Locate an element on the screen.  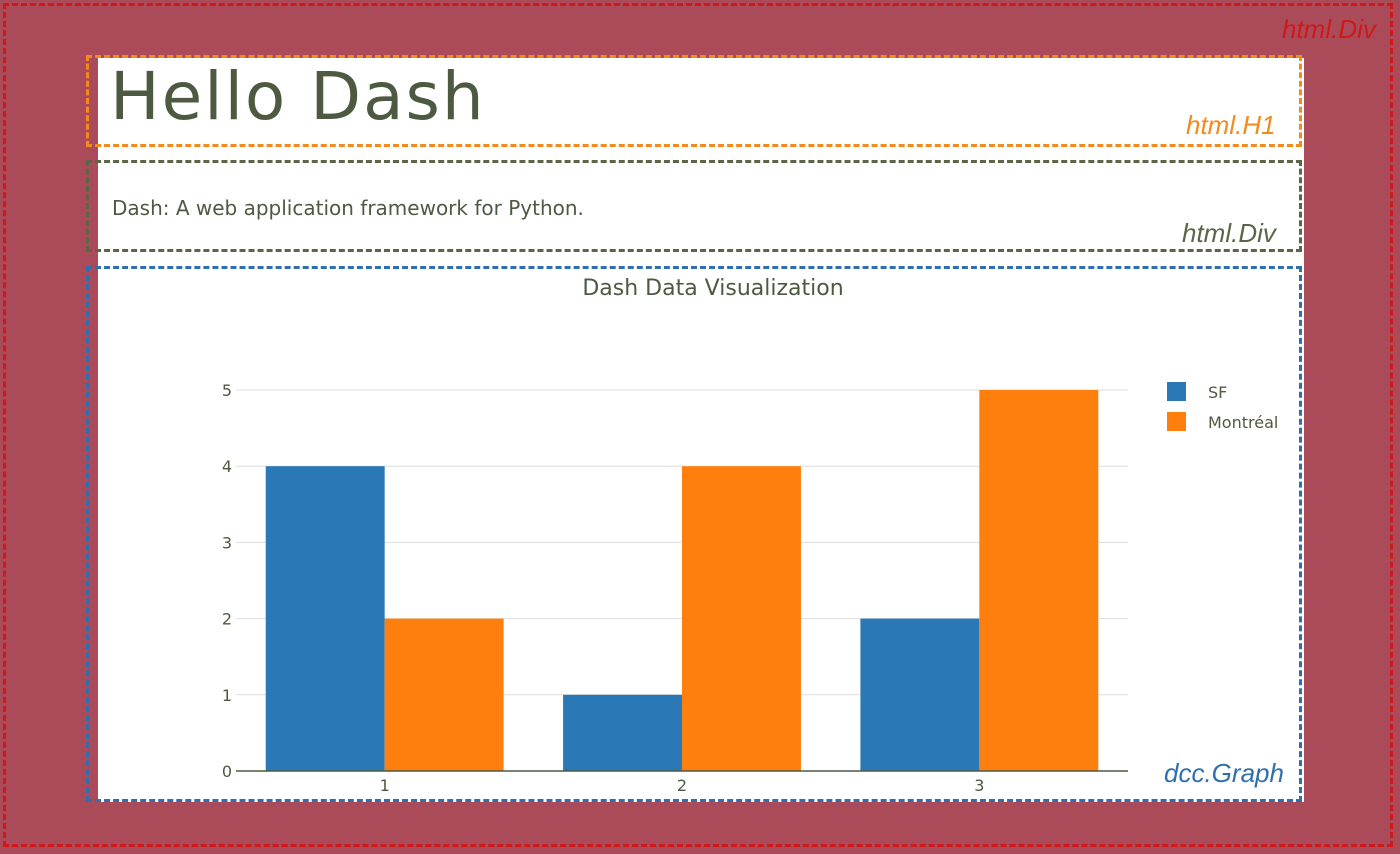
y-tick-label: 2 is located at coordinates (227, 619).